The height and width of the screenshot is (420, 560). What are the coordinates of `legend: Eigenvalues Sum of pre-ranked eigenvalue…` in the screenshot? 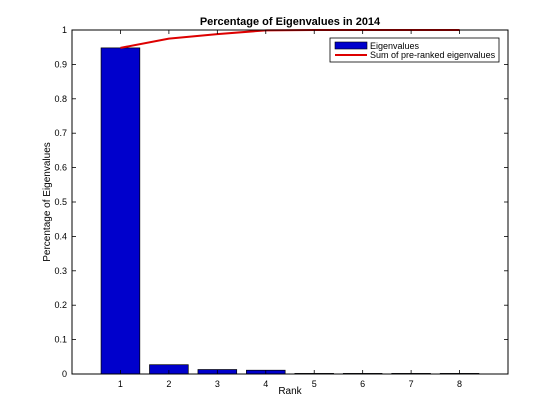 It's located at (414, 50).